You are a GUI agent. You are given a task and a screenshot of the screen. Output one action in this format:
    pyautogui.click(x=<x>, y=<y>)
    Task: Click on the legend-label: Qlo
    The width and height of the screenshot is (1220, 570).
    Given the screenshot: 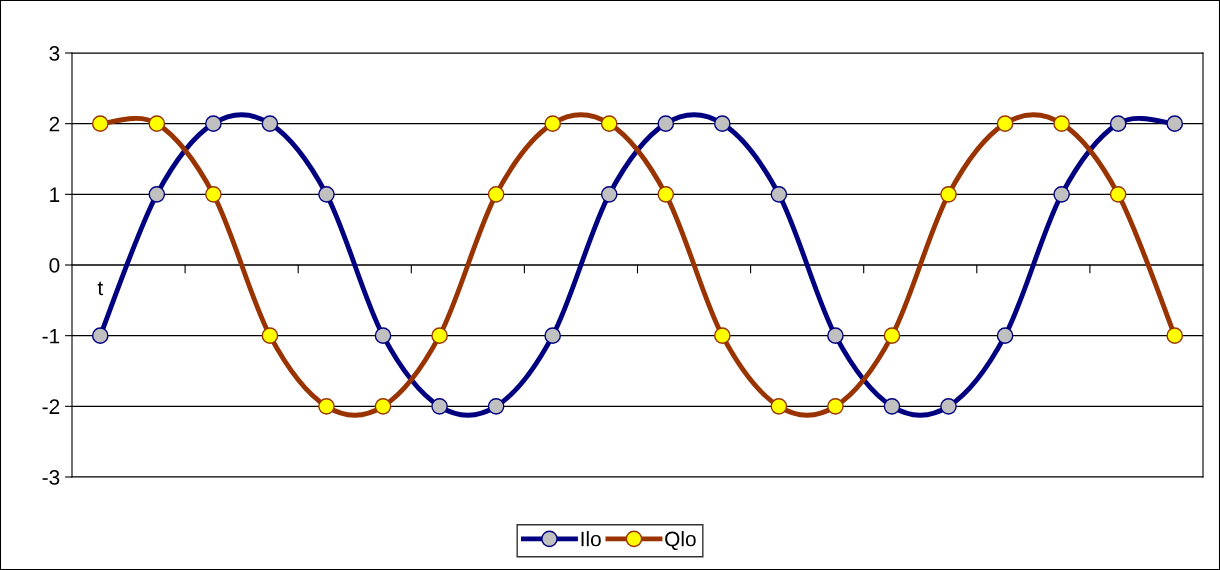 What is the action you would take?
    pyautogui.click(x=680, y=541)
    